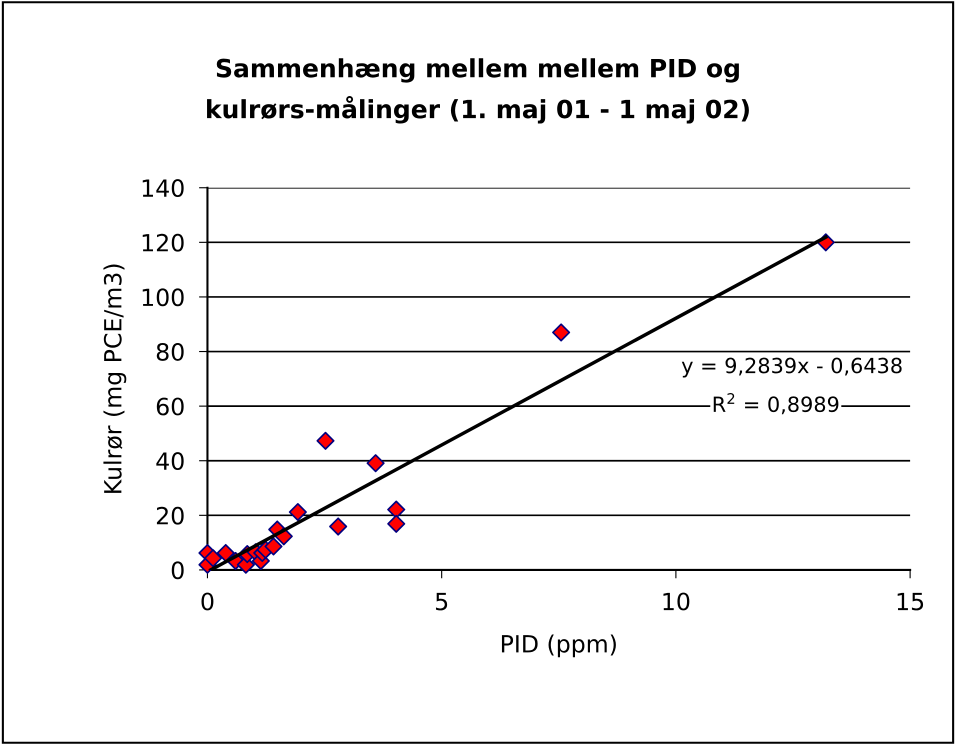 Image resolution: width=956 pixels, height=745 pixels. I want to click on y-tick-label: 140, so click(163, 188).